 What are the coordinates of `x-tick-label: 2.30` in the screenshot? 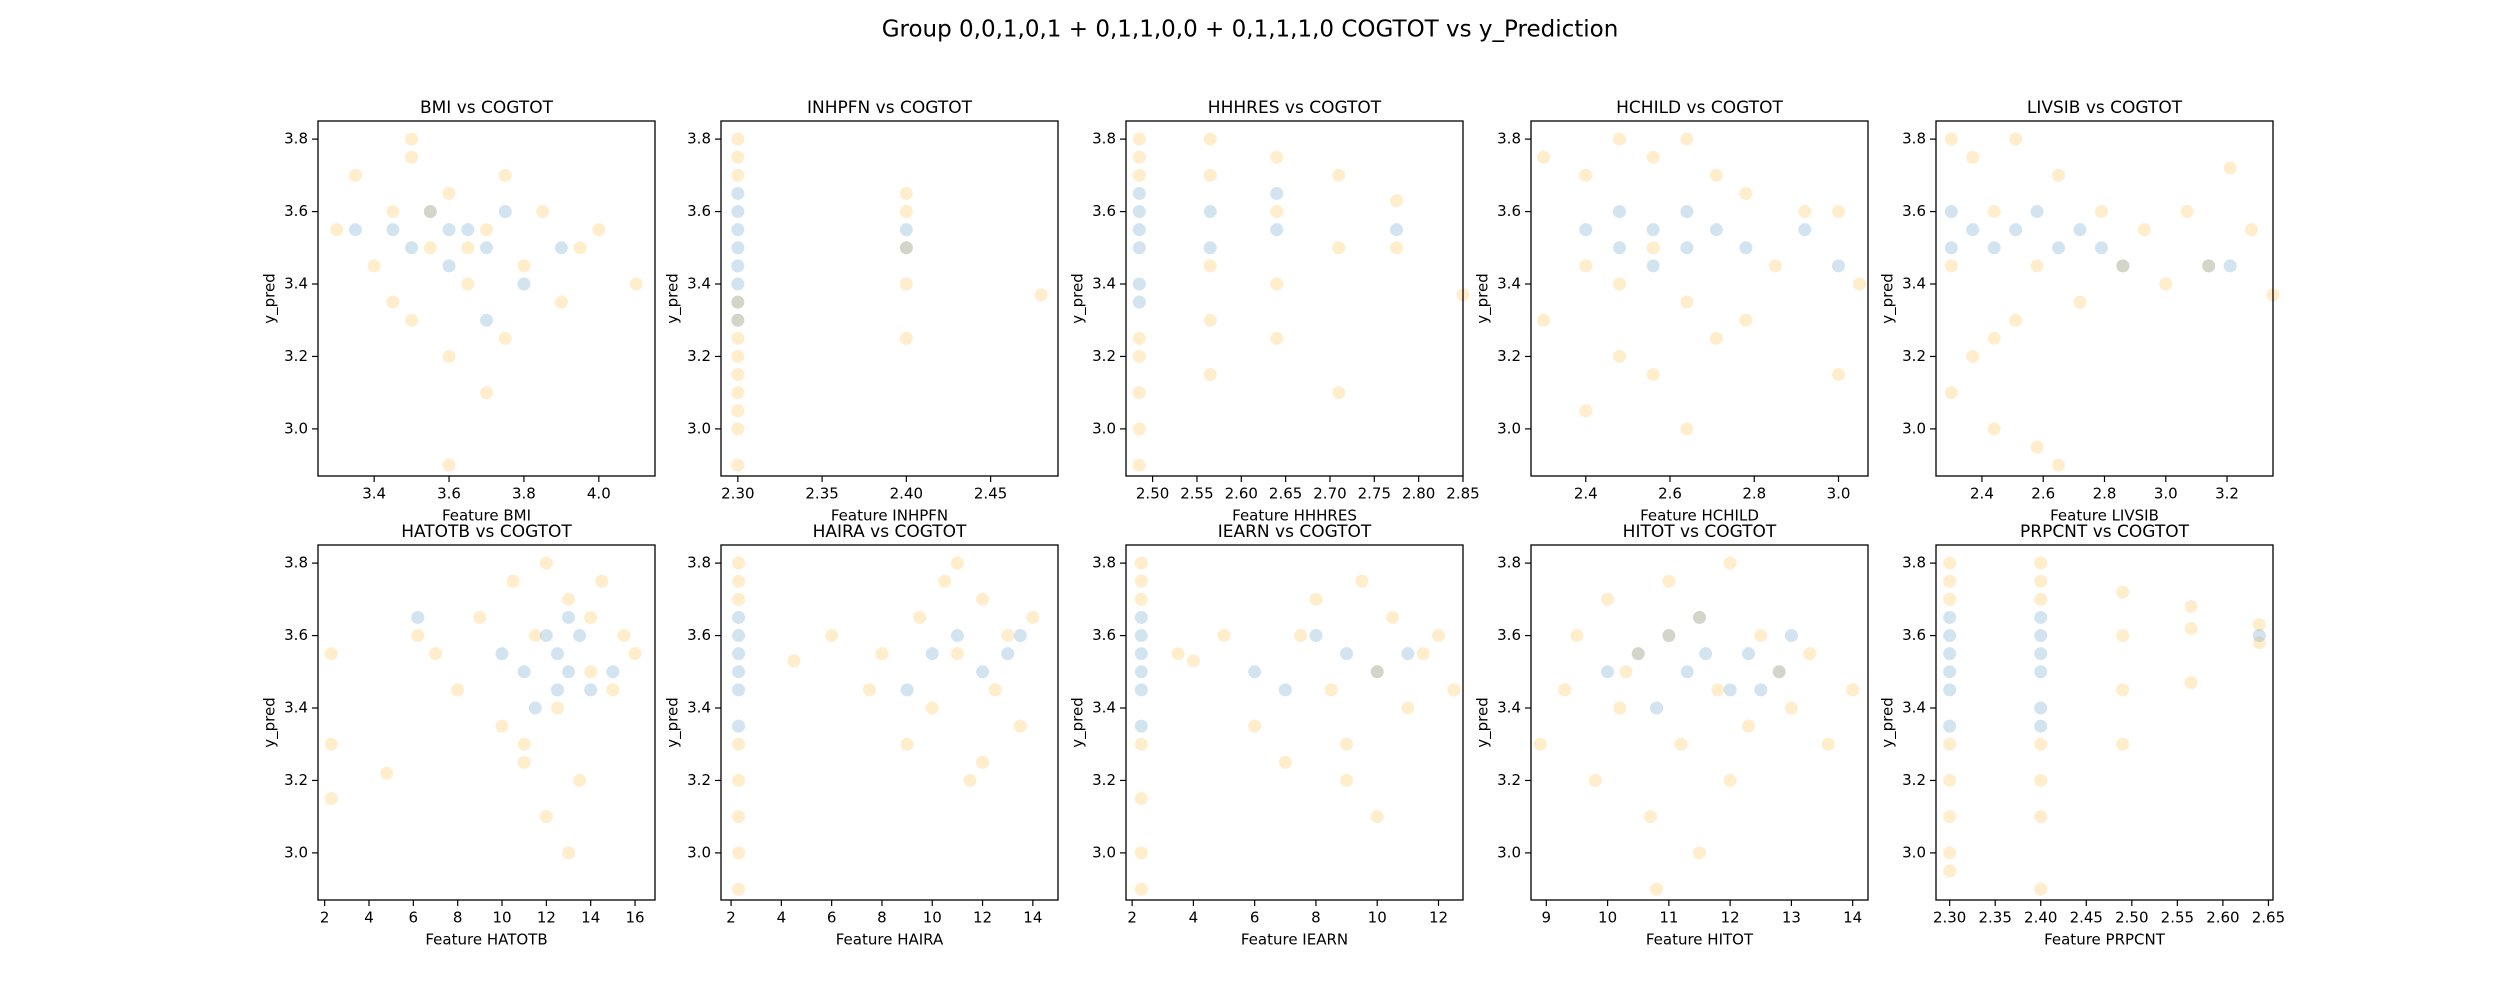 It's located at (1949, 918).